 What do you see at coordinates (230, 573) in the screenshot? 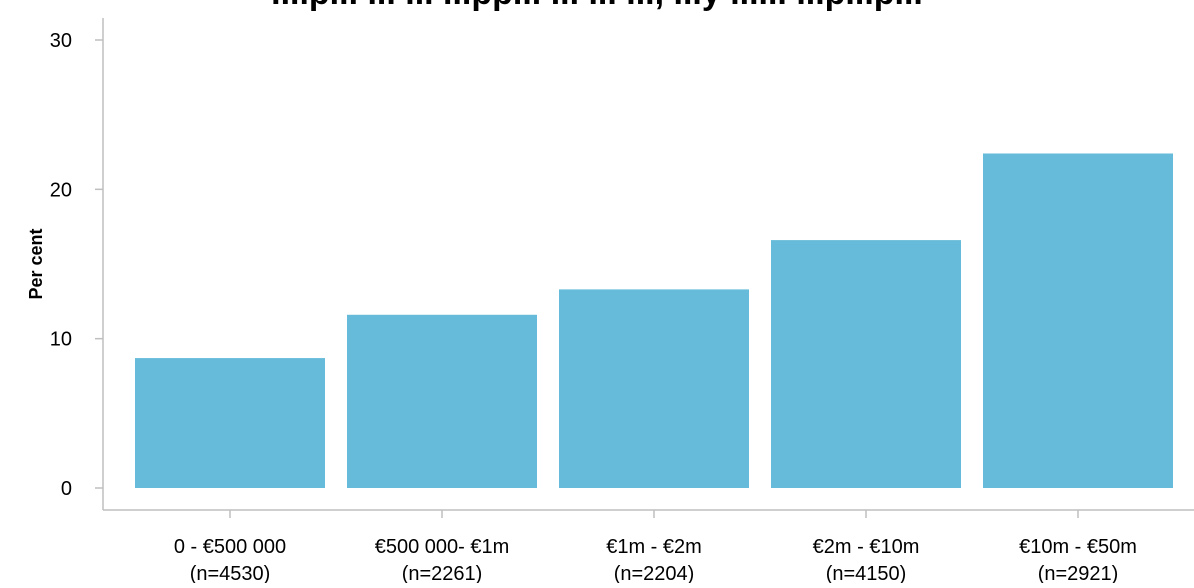
I see `x-tick-sample-label-0: (n=4530)` at bounding box center [230, 573].